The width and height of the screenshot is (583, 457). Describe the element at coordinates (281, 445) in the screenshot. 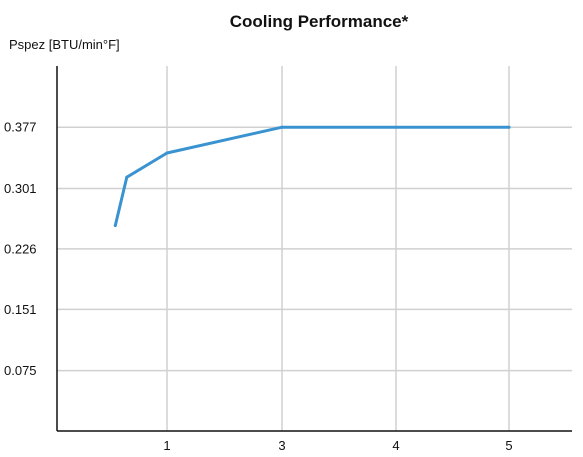

I see `x-tick-label: 3` at that location.